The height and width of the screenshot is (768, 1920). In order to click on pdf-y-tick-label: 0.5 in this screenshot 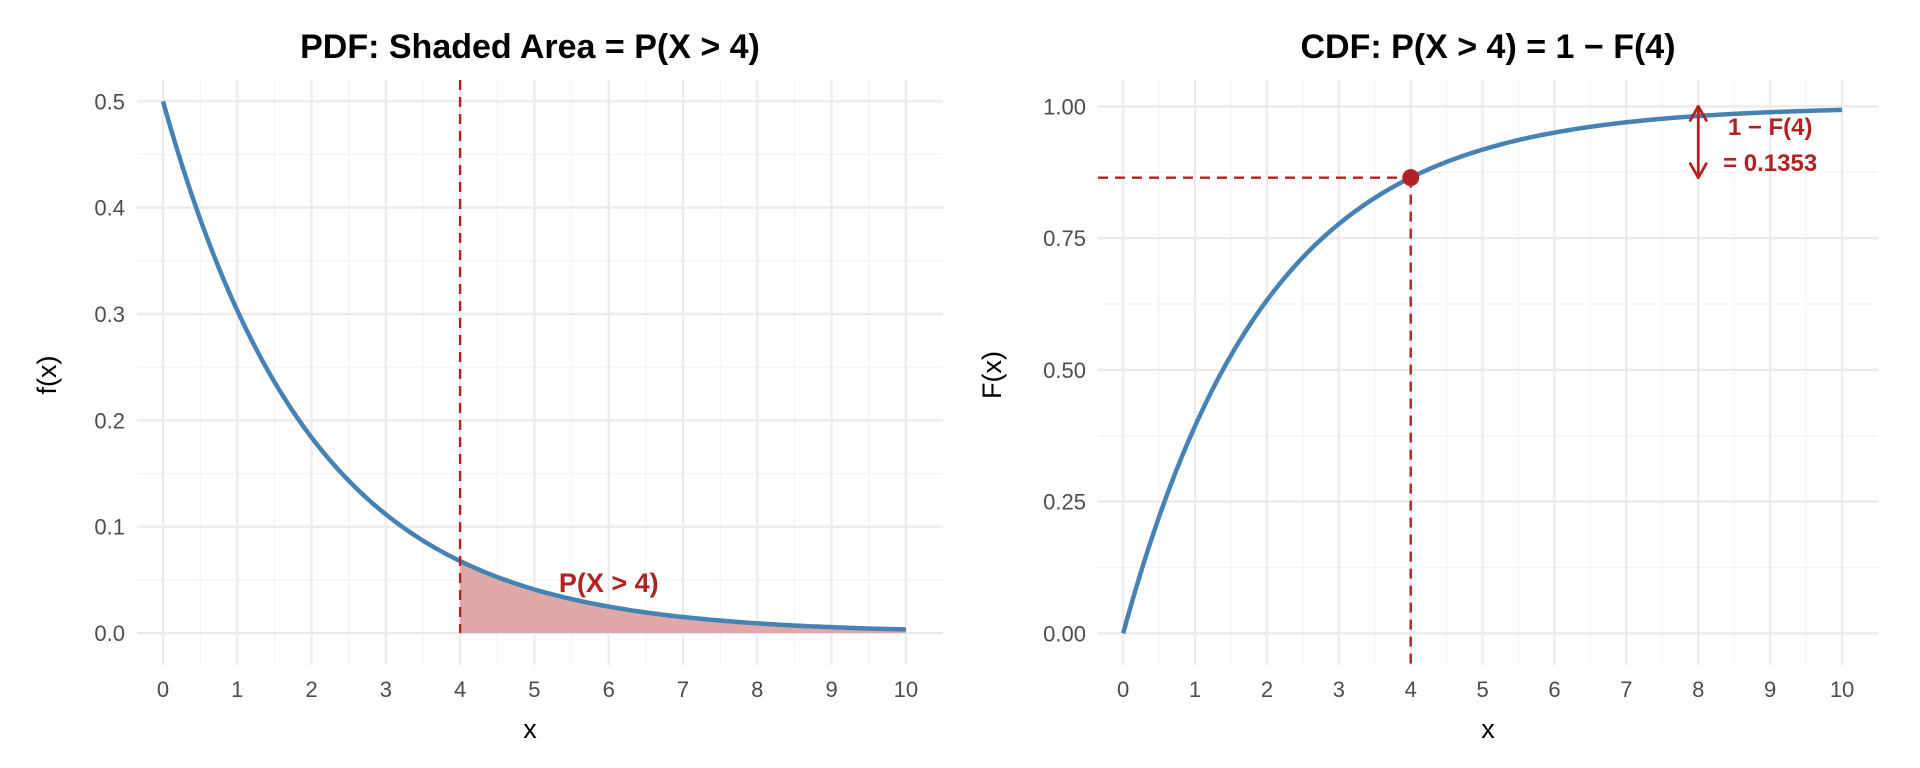, I will do `click(109, 101)`.